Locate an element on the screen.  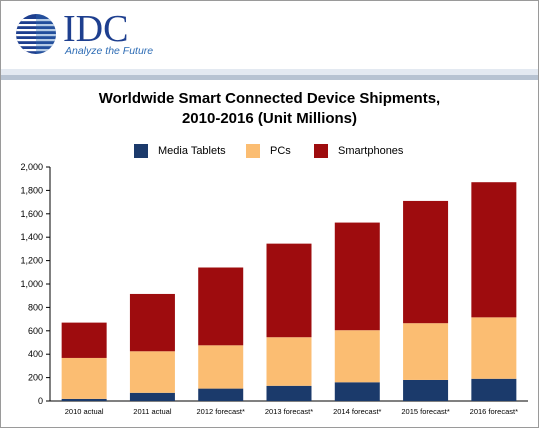
idc-globe-icon is located at coordinates (36, 34).